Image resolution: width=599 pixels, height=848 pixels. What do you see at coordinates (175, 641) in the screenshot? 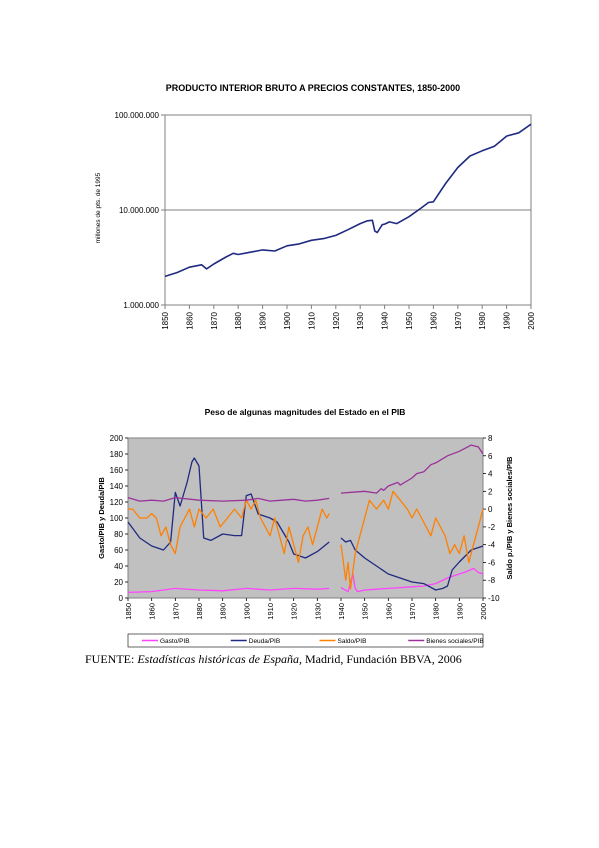
I see `legend-label-gasto-pib: Gasto/PIB` at bounding box center [175, 641].